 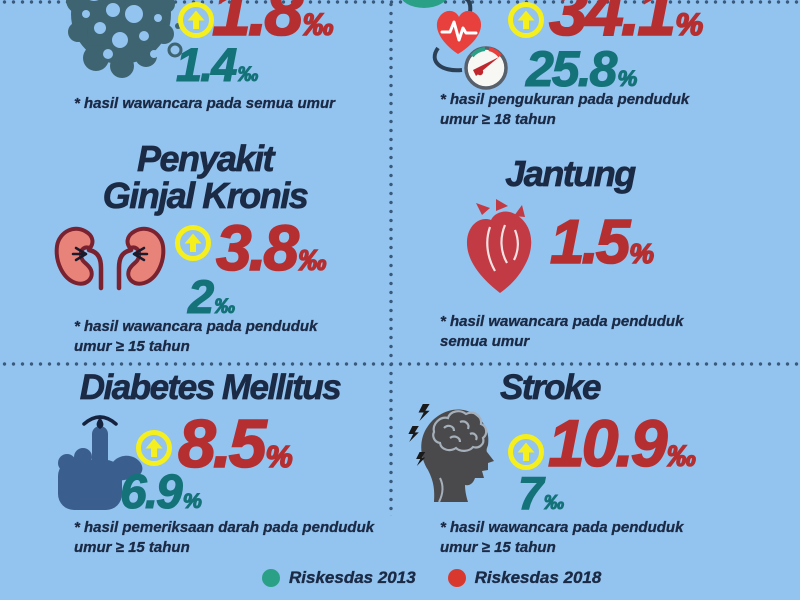 What do you see at coordinates (622, 443) in the screenshot?
I see `value-2018: 10.9‰` at bounding box center [622, 443].